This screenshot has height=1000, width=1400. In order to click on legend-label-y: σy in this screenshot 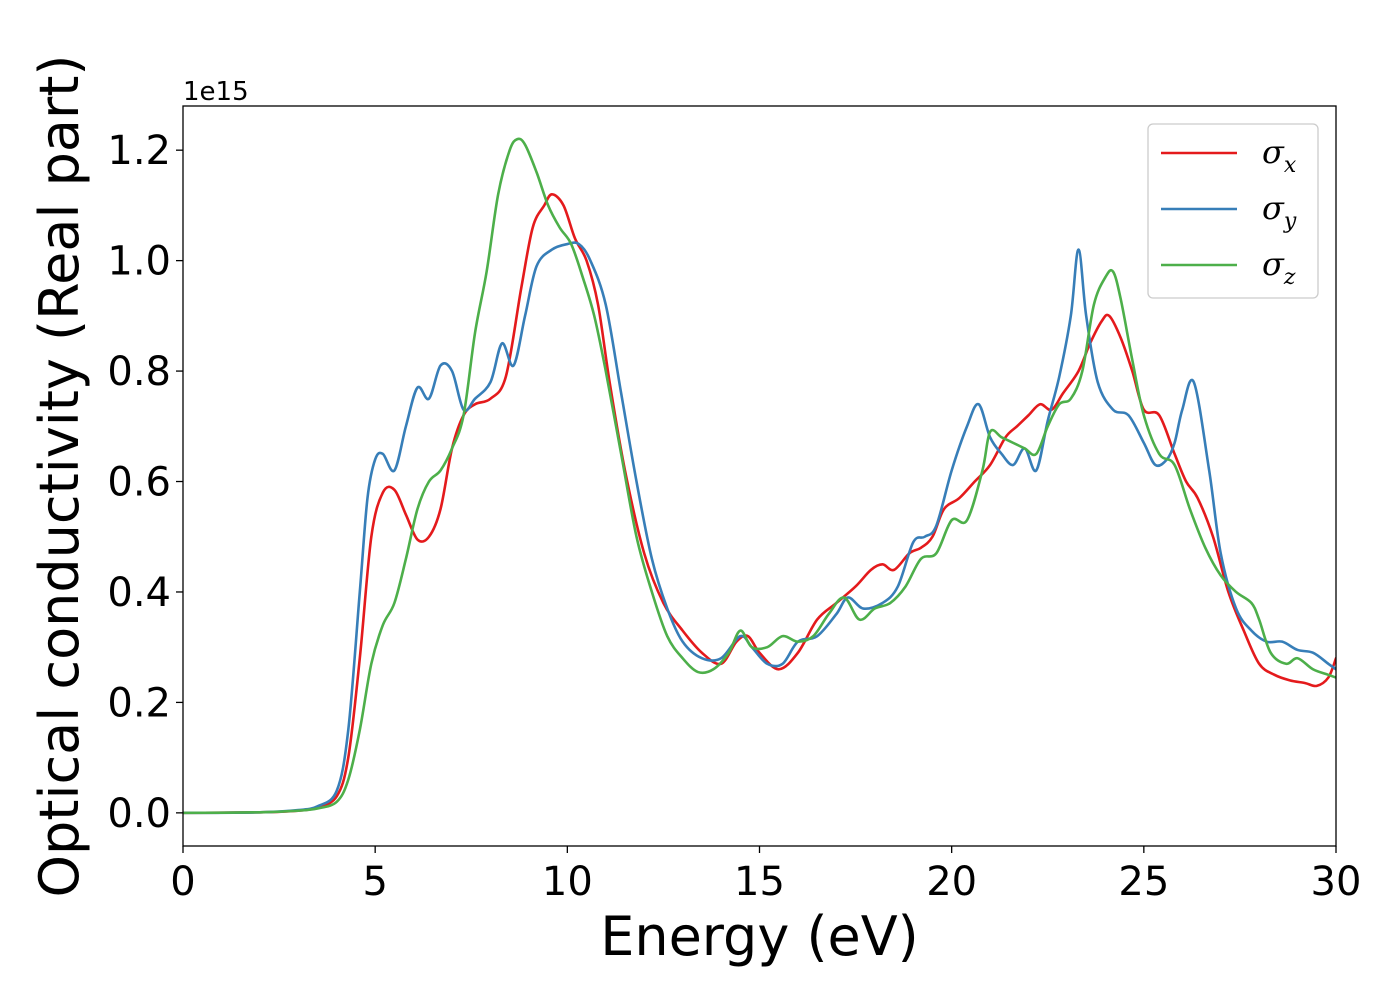, I will do `click(1279, 211)`.